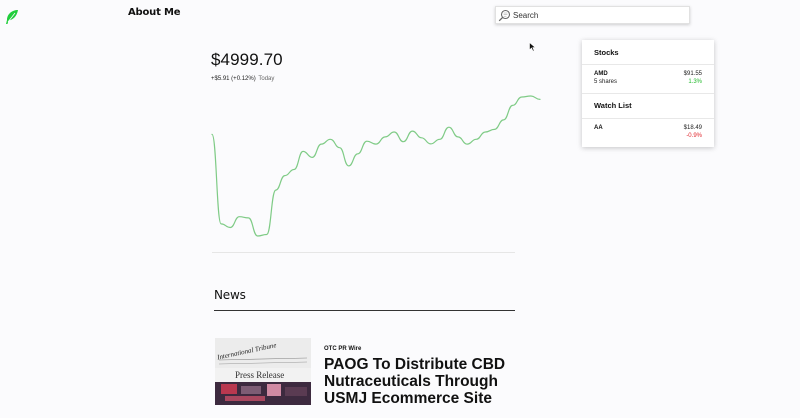 The image size is (800, 418). What do you see at coordinates (613, 105) in the screenshot?
I see `watchlist-title: Watch List` at bounding box center [613, 105].